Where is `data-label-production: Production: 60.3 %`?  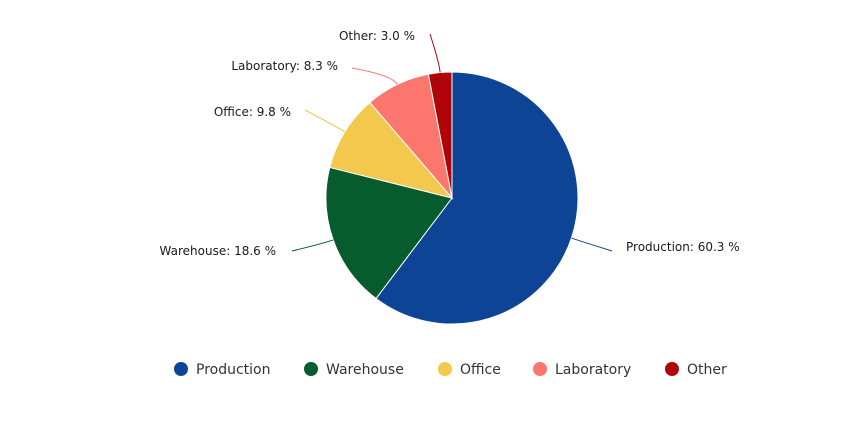
data-label-production: Production: 60.3 % is located at coordinates (683, 247).